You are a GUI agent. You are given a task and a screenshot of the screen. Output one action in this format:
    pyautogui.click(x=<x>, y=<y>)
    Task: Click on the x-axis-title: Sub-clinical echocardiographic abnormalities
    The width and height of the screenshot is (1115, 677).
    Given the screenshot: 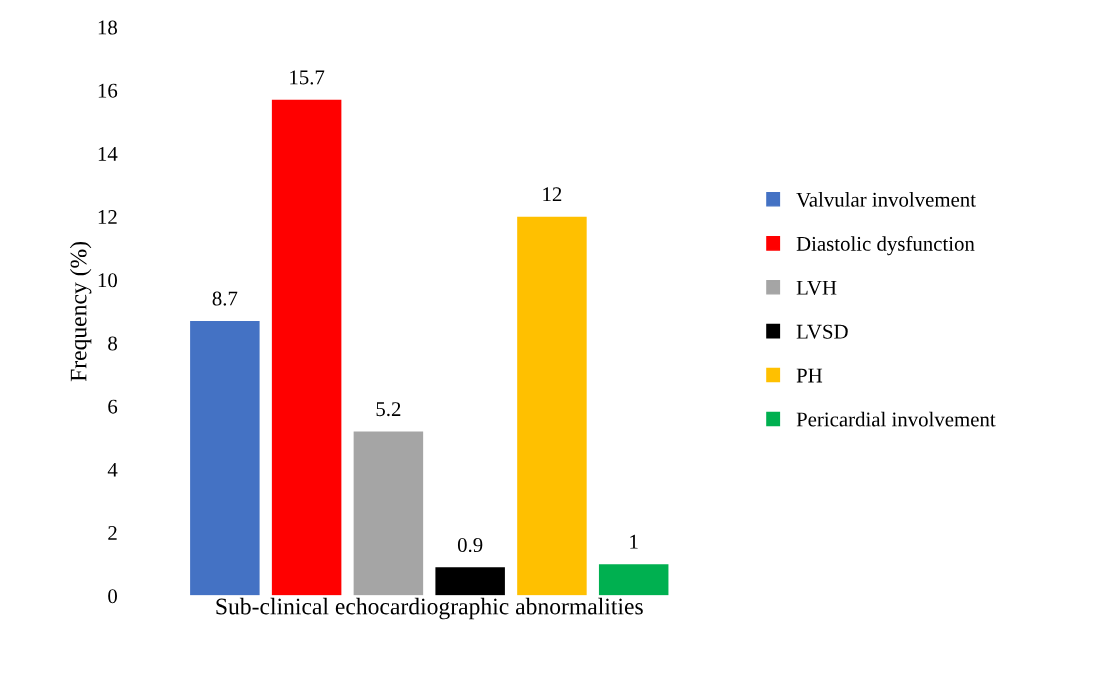 What is the action you would take?
    pyautogui.click(x=429, y=608)
    